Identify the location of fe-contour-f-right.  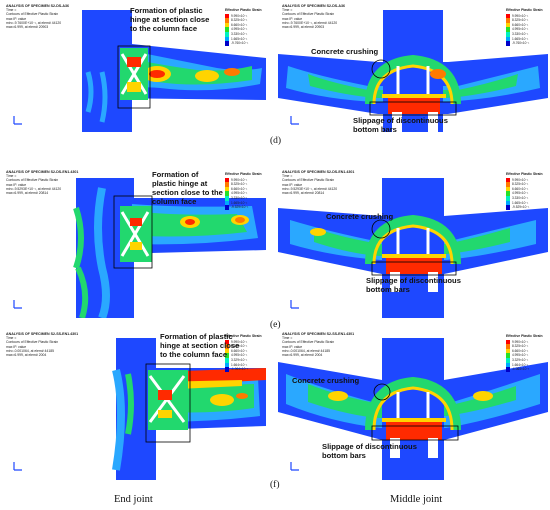
(413, 405).